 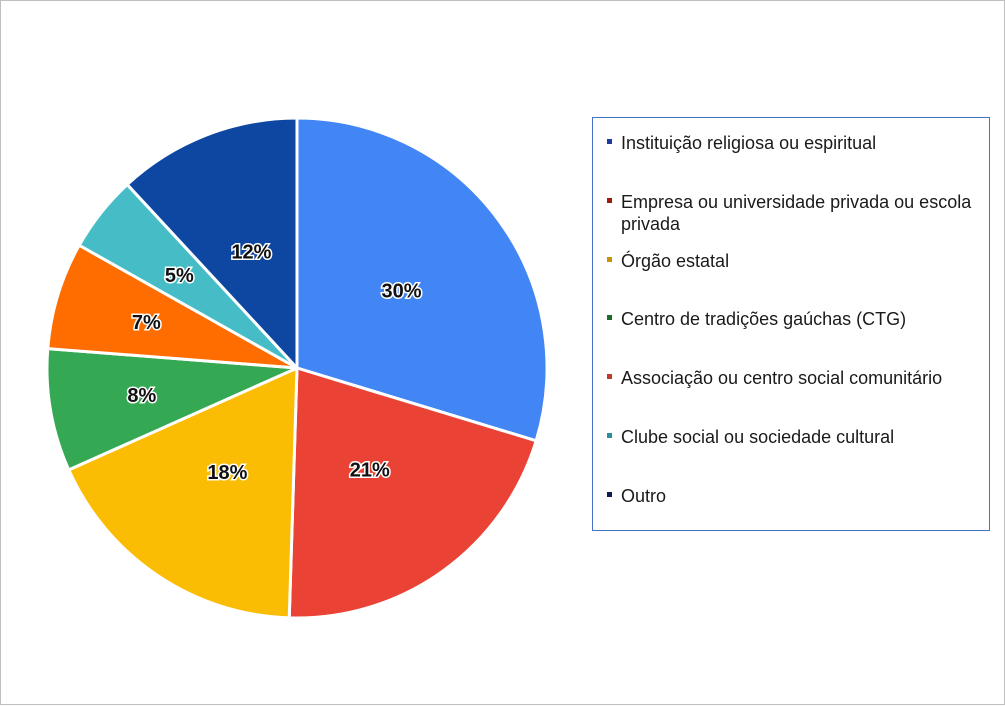 I want to click on slice-data-label: 21%, so click(x=370, y=471).